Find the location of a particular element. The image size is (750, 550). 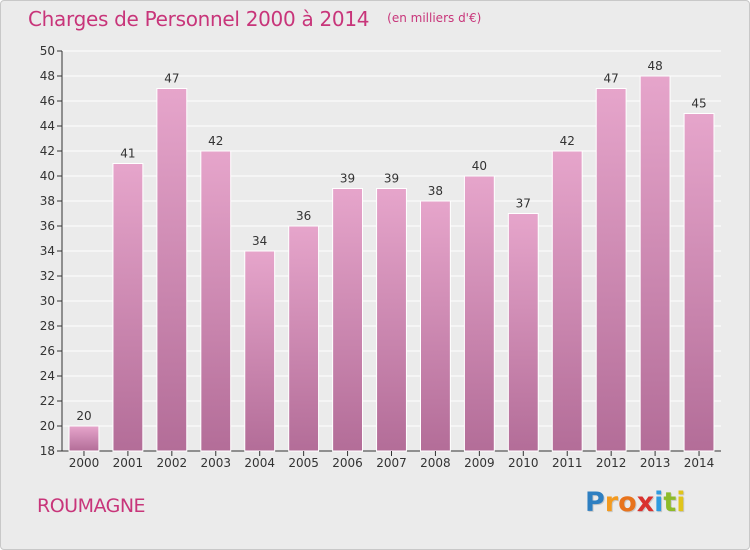

value-label-2000: 20 is located at coordinates (83, 416).